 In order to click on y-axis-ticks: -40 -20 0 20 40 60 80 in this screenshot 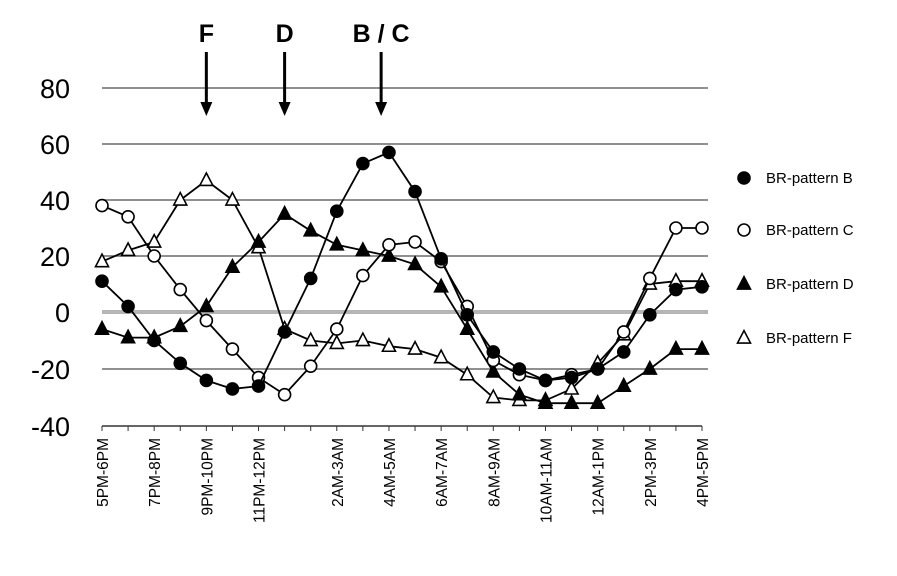, I will do `click(50, 258)`.